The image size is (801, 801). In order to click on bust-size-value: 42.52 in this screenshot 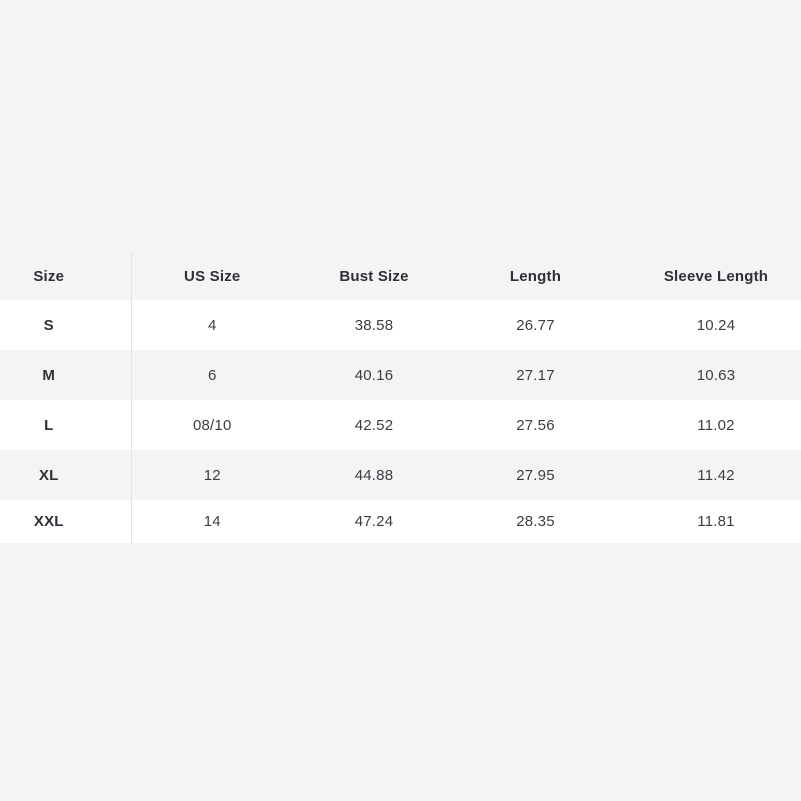, I will do `click(374, 425)`.